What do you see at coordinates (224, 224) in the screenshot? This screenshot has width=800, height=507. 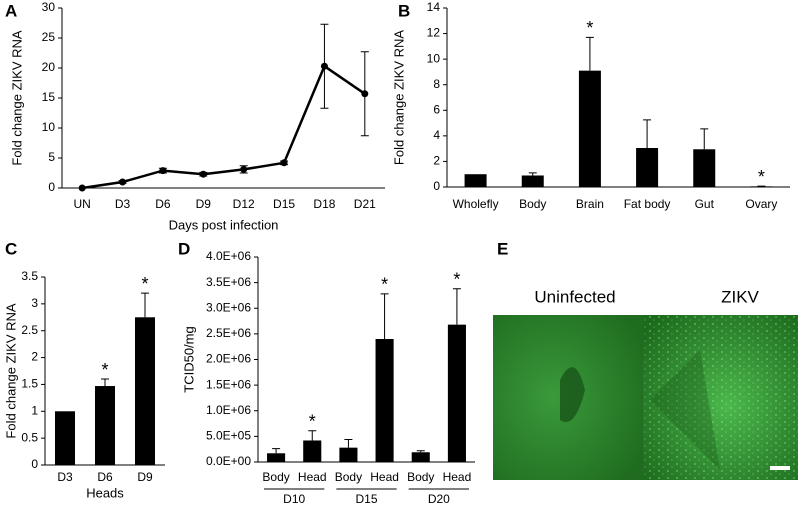 I see `x-axis-label: Days post infection` at bounding box center [224, 224].